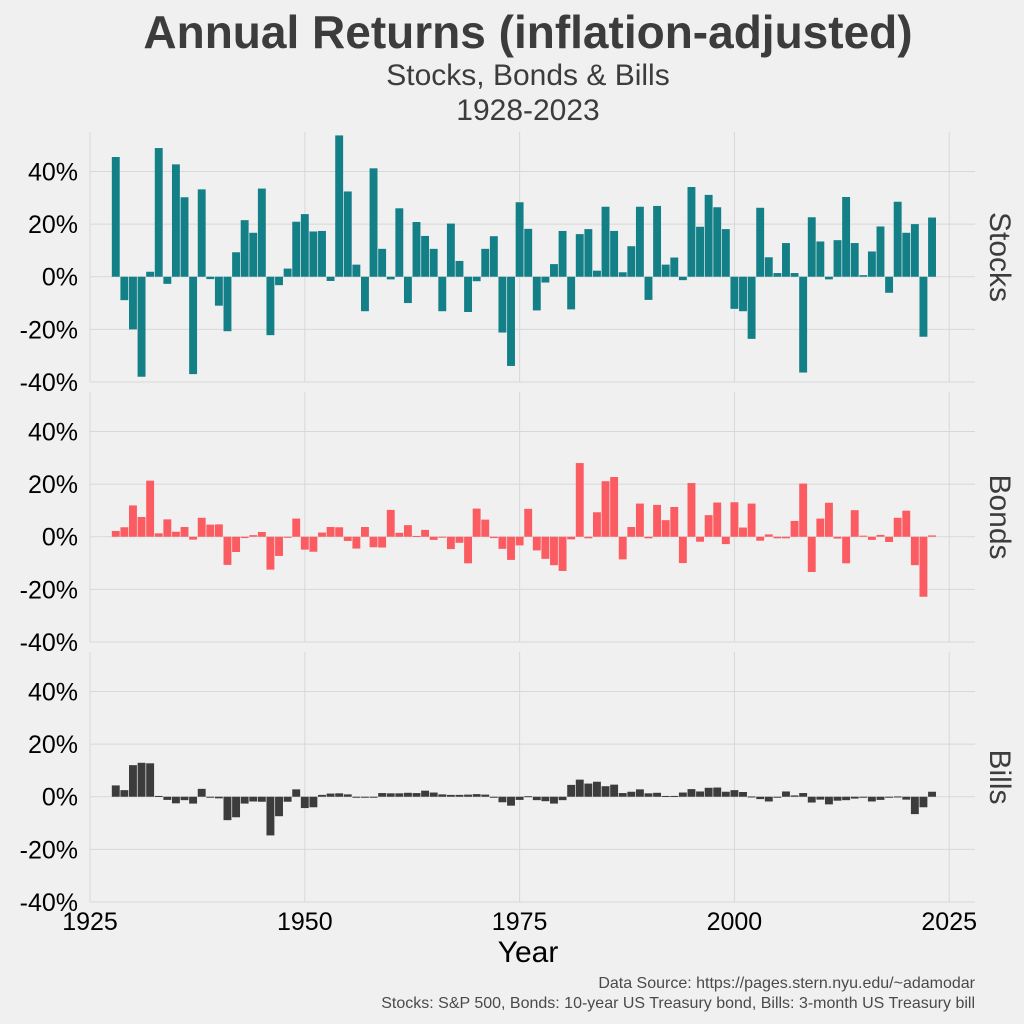 This screenshot has height=1024, width=1024. I want to click on bar-bonds-1998, so click(717, 519).